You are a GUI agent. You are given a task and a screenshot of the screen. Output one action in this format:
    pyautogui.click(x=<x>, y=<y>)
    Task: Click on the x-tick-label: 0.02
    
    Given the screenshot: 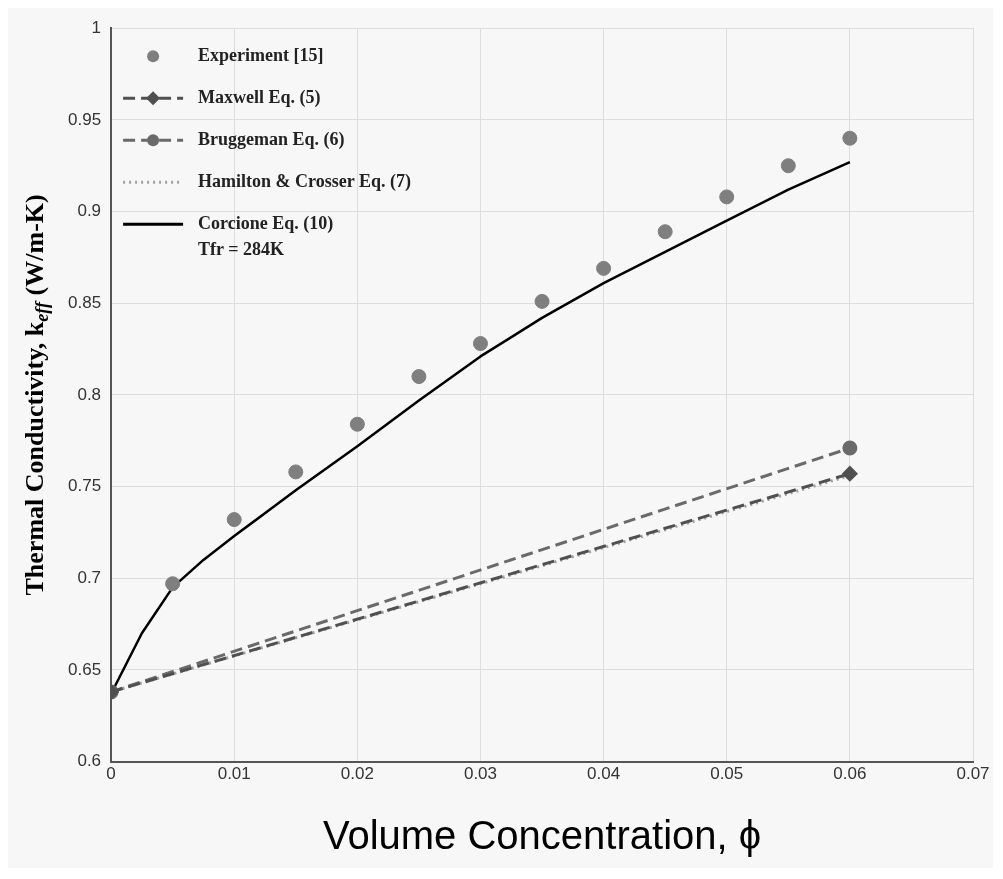 What is the action you would take?
    pyautogui.click(x=357, y=774)
    